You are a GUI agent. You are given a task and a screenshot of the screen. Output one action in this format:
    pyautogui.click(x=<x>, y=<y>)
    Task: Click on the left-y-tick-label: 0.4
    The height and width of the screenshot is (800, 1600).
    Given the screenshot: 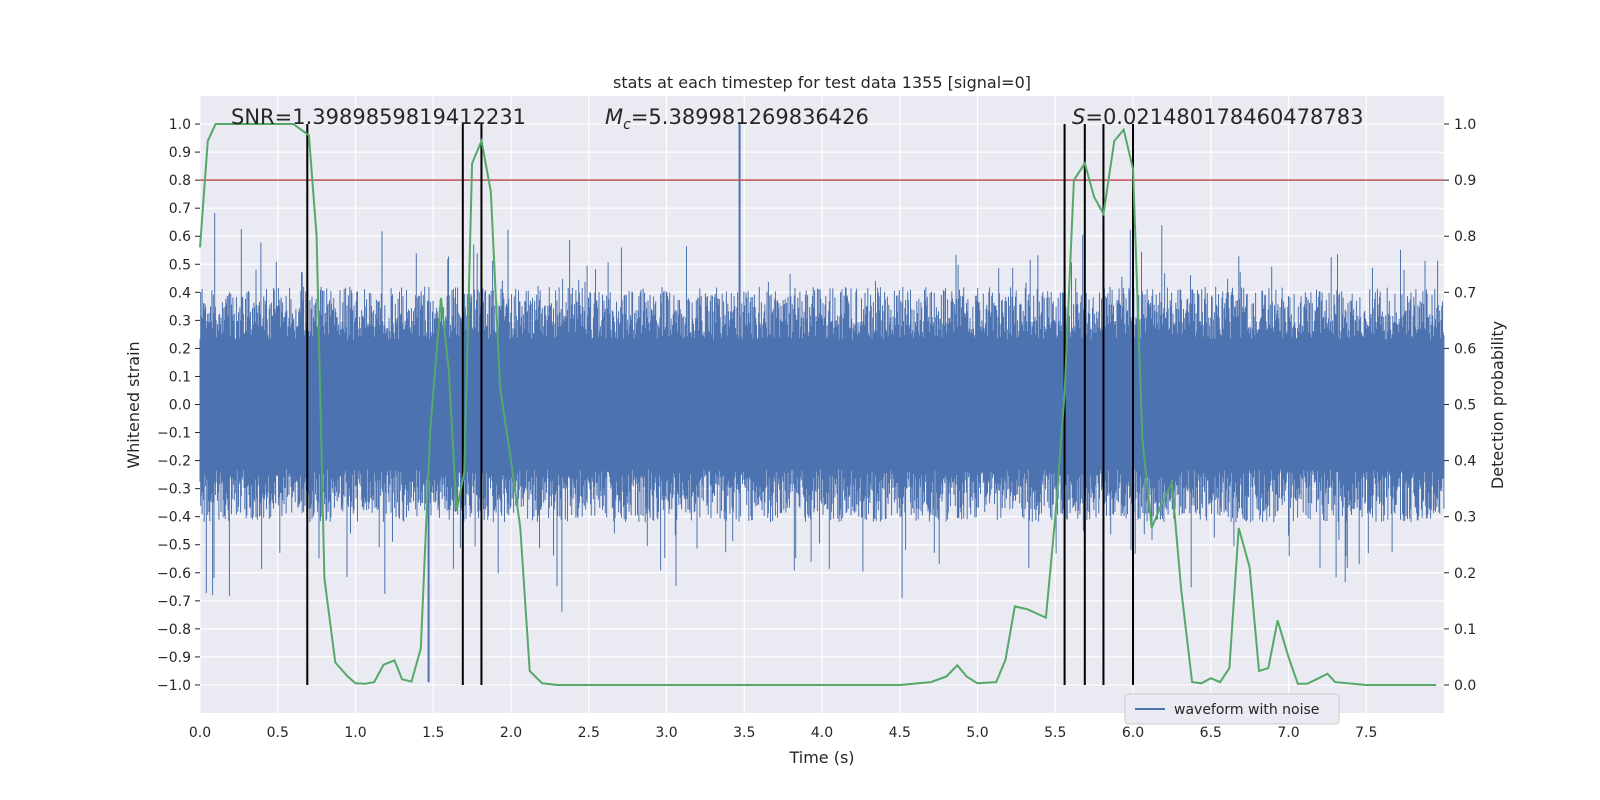 What is the action you would take?
    pyautogui.click(x=180, y=293)
    